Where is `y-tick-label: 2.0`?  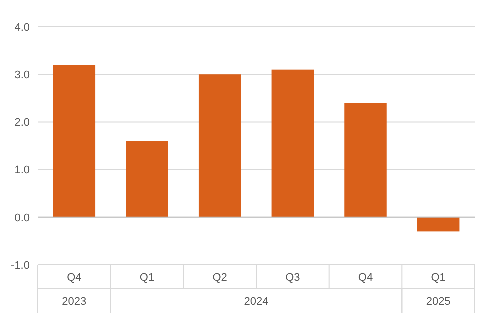 y-tick-label: 2.0 is located at coordinates (22, 123).